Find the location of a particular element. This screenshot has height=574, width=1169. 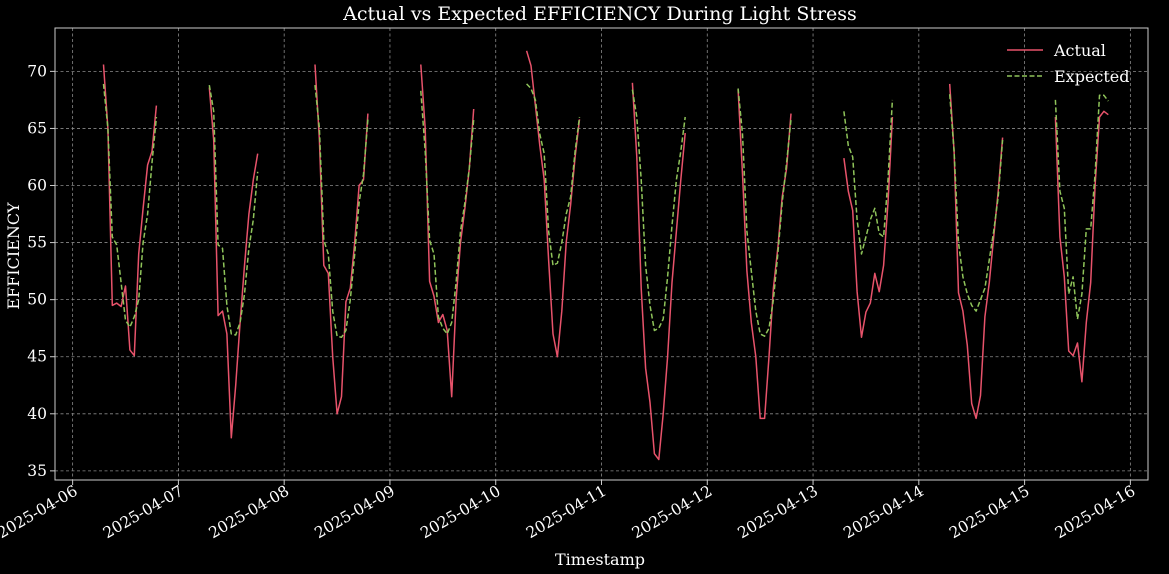

y-tick-label: 40 is located at coordinates (37, 414).